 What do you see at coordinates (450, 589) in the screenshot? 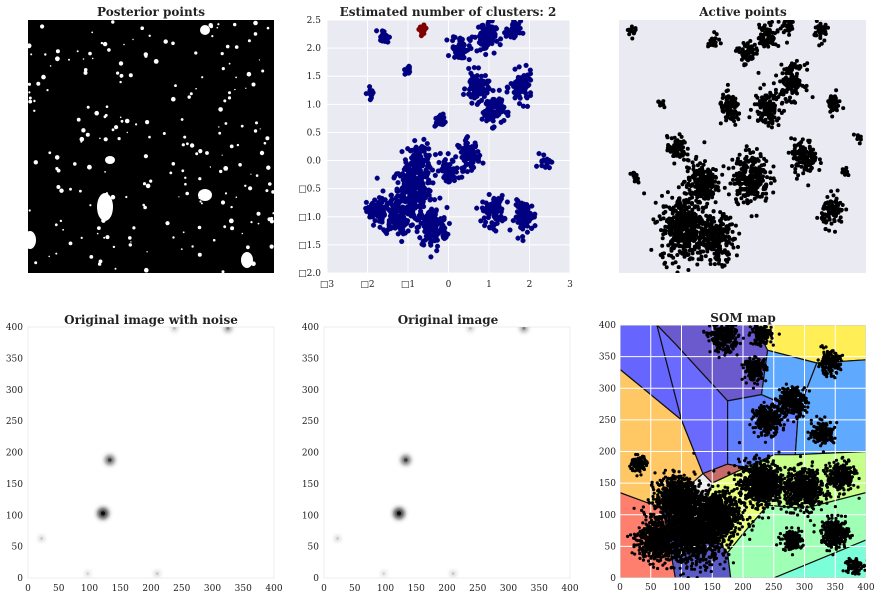
I see `x-tick-labels: 0 50 100 150 200 250 300 350 400` at bounding box center [450, 589].